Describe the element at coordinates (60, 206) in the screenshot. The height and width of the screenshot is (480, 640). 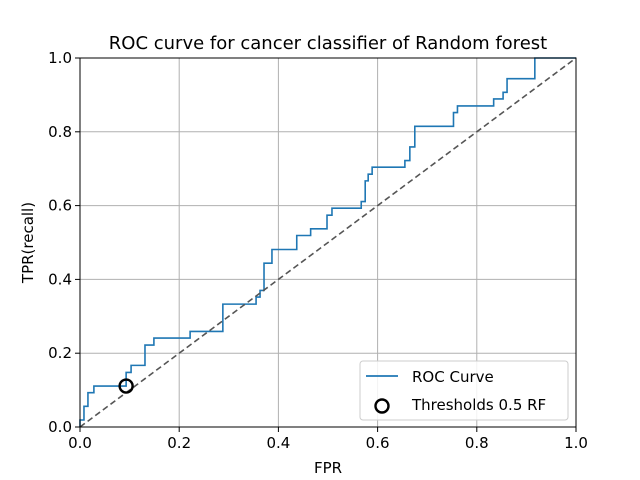
I see `y-tick-label: 0.6` at that location.